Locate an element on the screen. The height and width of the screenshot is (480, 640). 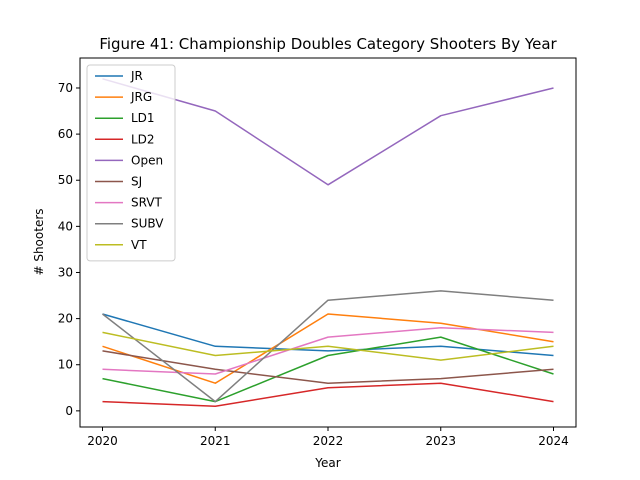
legend-label: VT is located at coordinates (139, 245).